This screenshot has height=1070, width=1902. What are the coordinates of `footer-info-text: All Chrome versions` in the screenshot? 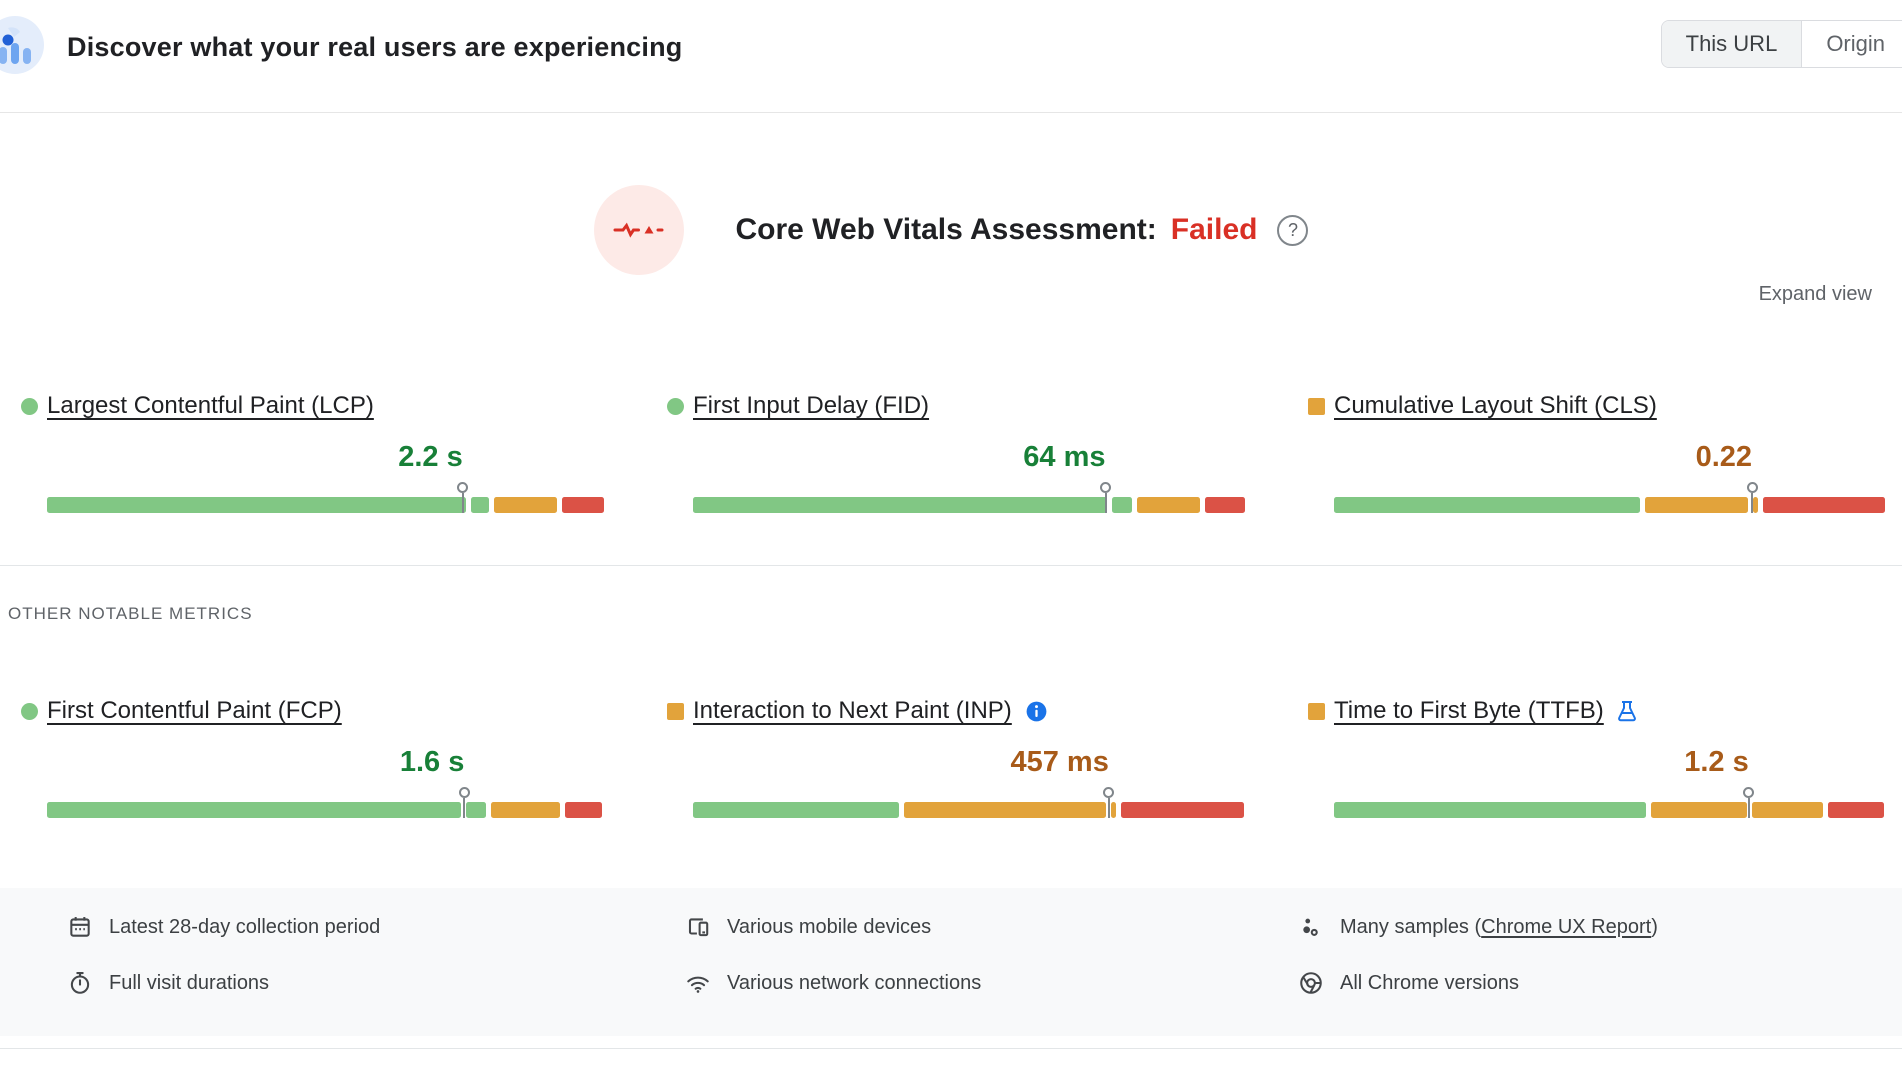 It's located at (1429, 982).